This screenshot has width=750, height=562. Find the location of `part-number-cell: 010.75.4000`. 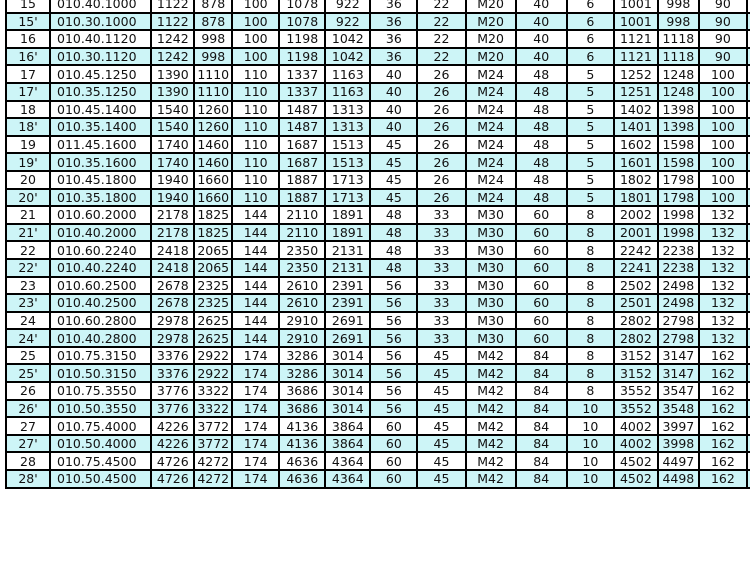

part-number-cell: 010.75.4000 is located at coordinates (100, 426).